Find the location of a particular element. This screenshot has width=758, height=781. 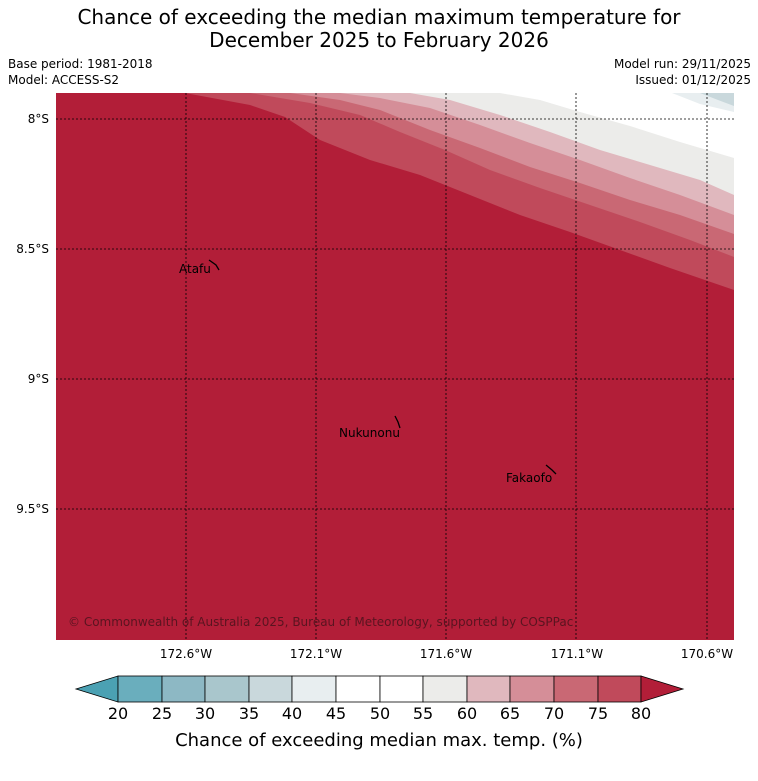

nukunonu-island is located at coordinates (397, 422).